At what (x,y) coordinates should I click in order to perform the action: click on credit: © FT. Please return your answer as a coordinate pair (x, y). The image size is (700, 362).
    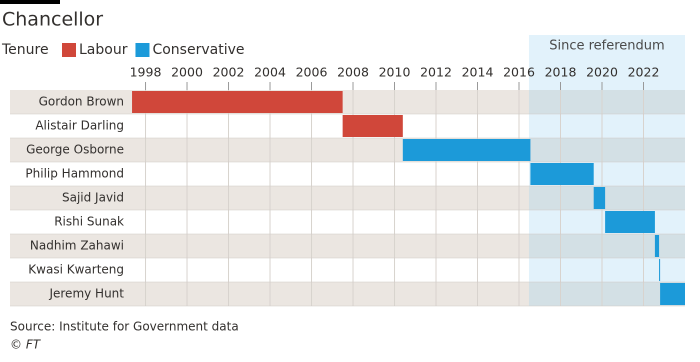
    Looking at the image, I should click on (26, 345).